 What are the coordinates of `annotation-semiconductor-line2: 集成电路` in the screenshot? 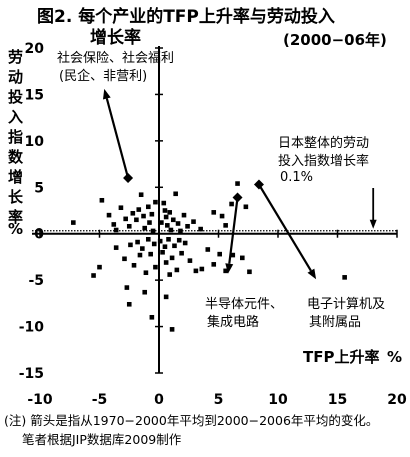 It's located at (233, 322).